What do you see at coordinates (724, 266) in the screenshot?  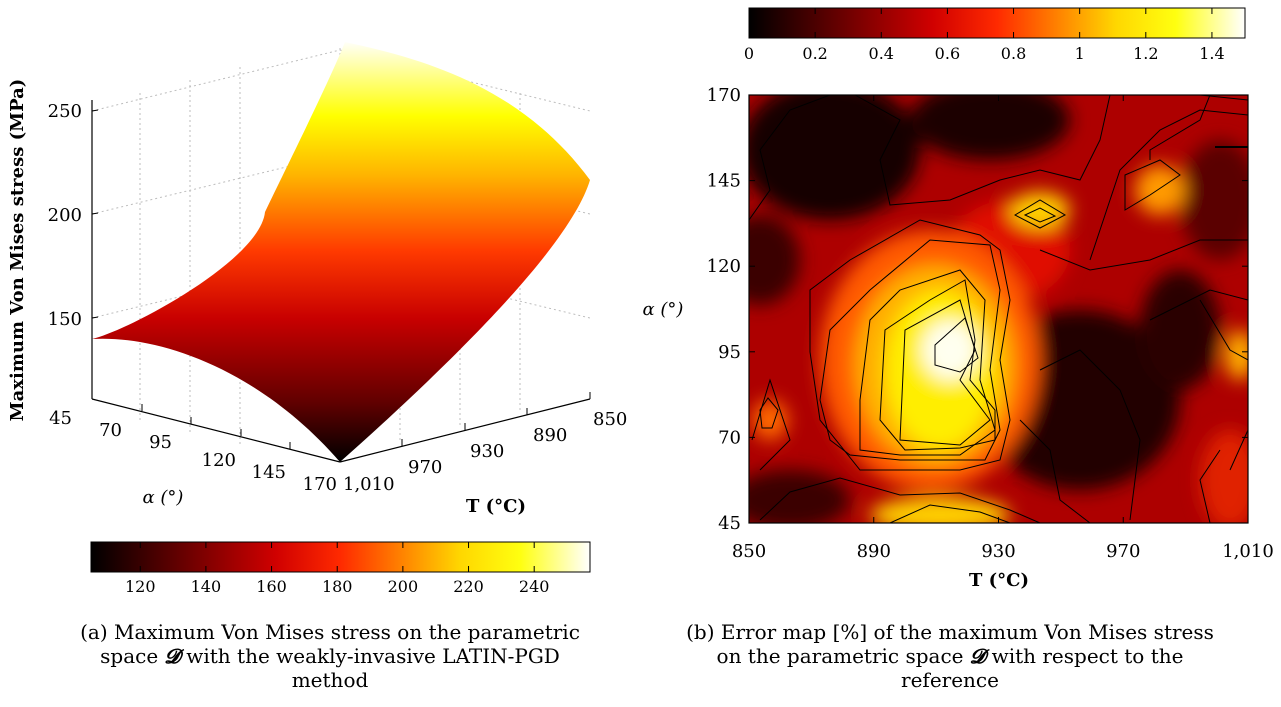 I see `heatmap-y-tick-label: 120` at bounding box center [724, 266].